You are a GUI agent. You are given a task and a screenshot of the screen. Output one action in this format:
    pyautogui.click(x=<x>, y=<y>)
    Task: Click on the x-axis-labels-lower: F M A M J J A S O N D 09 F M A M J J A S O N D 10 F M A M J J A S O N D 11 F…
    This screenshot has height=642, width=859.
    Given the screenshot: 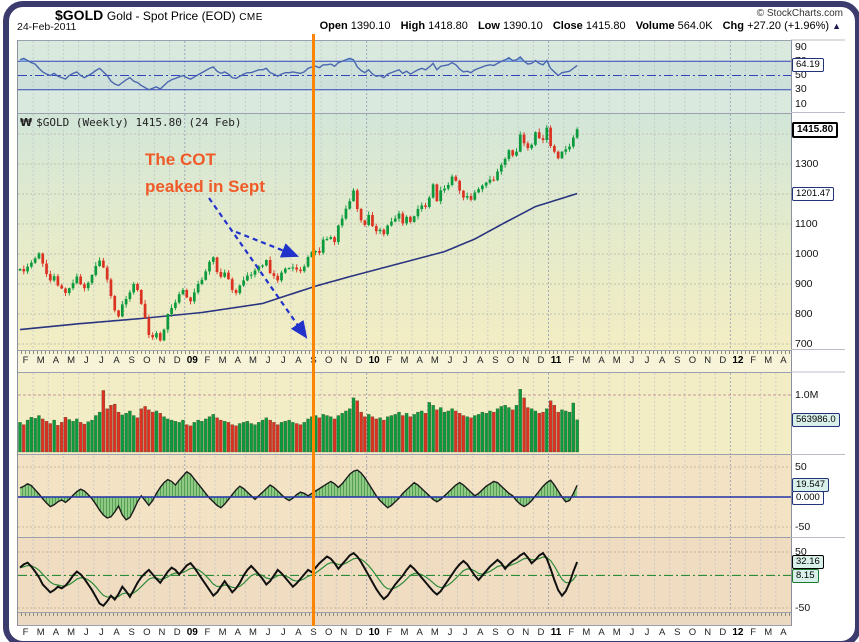 What is the action you would take?
    pyautogui.click(x=429, y=634)
    